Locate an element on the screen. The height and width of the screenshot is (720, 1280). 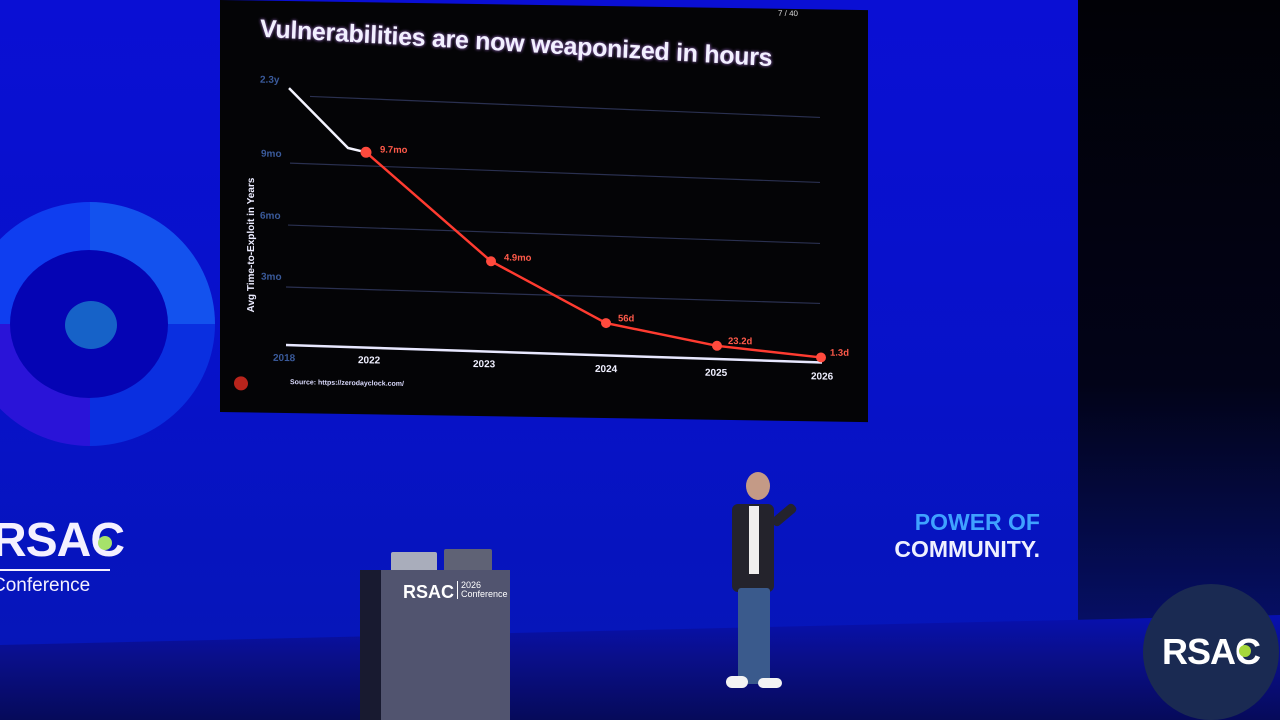
rsac-badge-text: RSAC is located at coordinates (1211, 652).